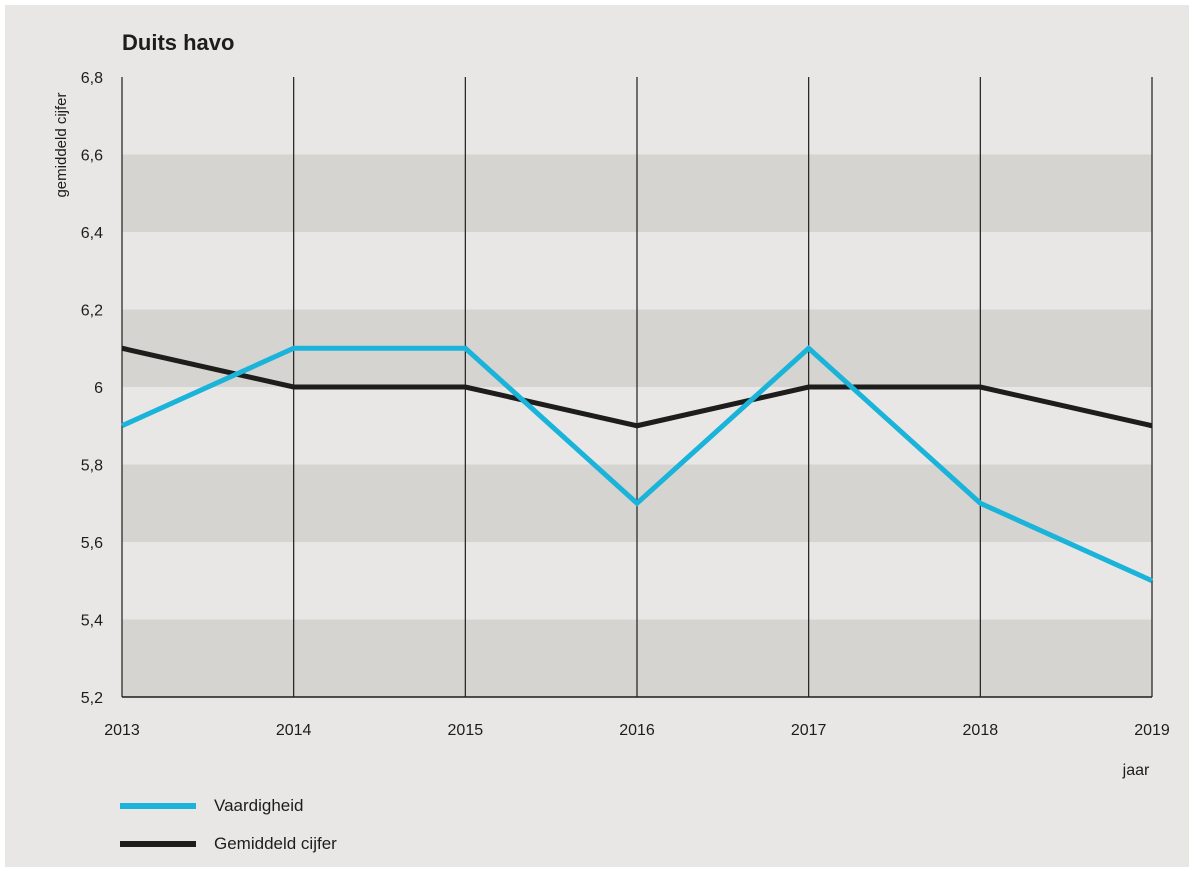  I want to click on legend: Vaardigheid Gemiddeld cijfer, so click(228, 830).